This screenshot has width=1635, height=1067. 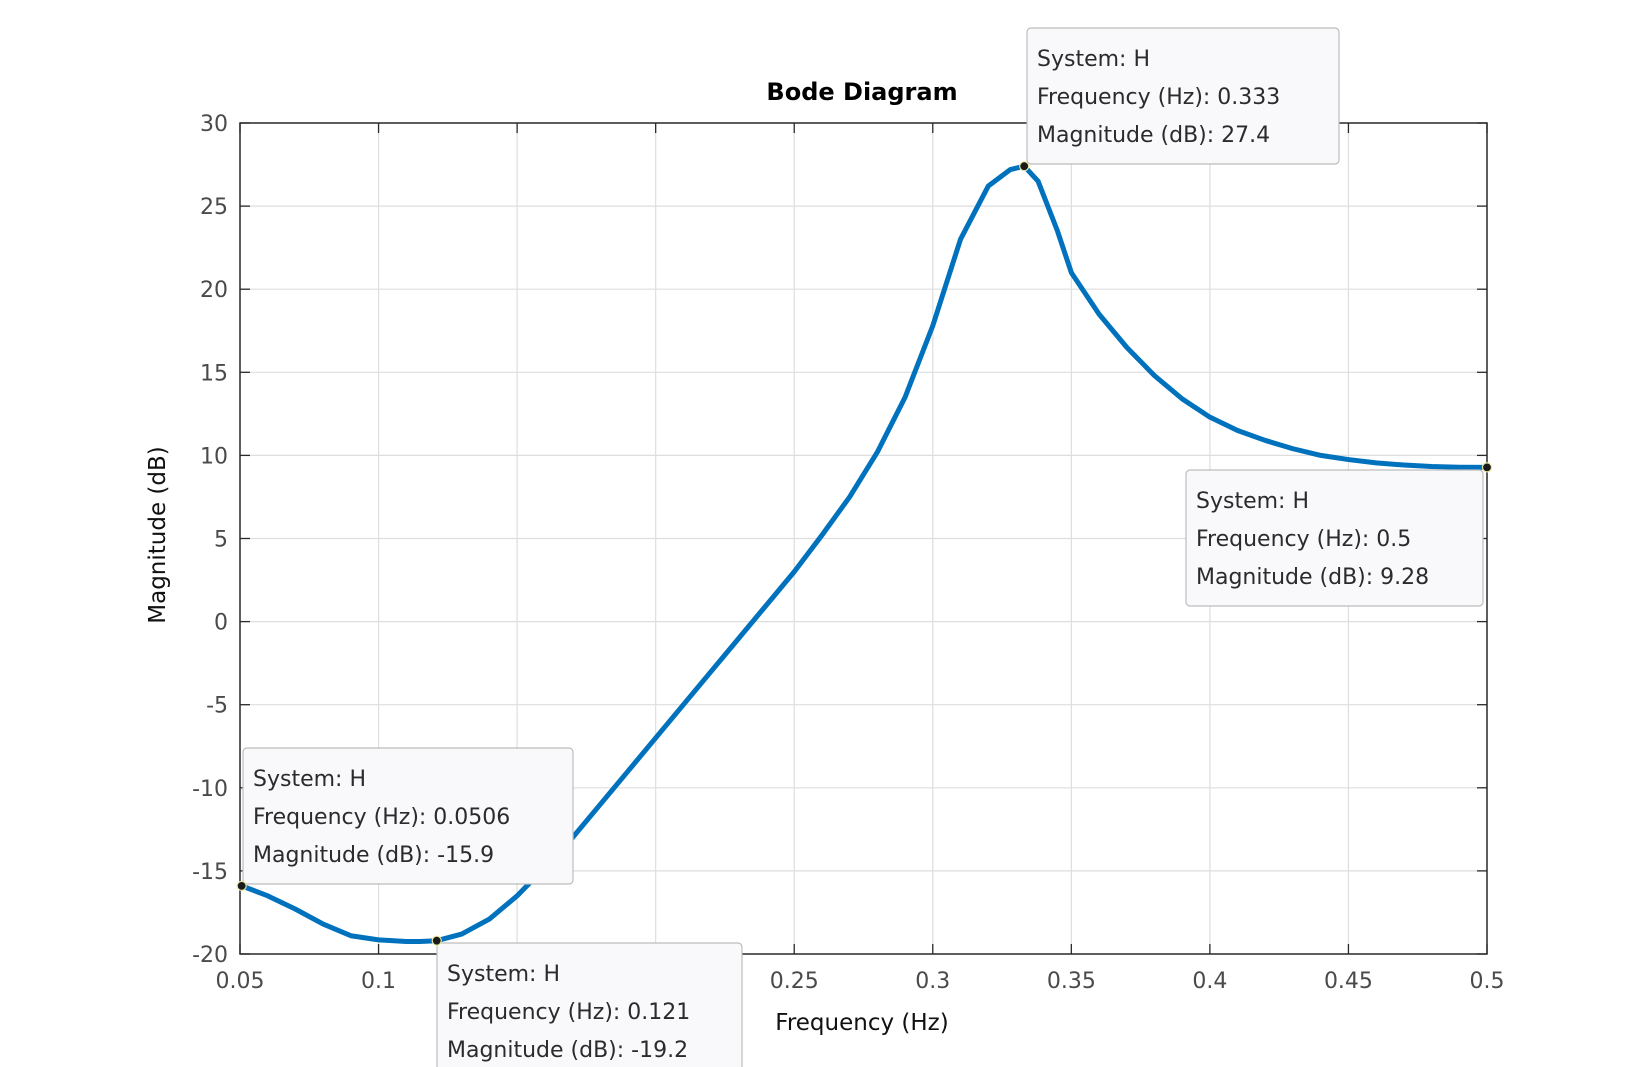 What do you see at coordinates (1209, 981) in the screenshot?
I see `x-tick-label: 0.4` at bounding box center [1209, 981].